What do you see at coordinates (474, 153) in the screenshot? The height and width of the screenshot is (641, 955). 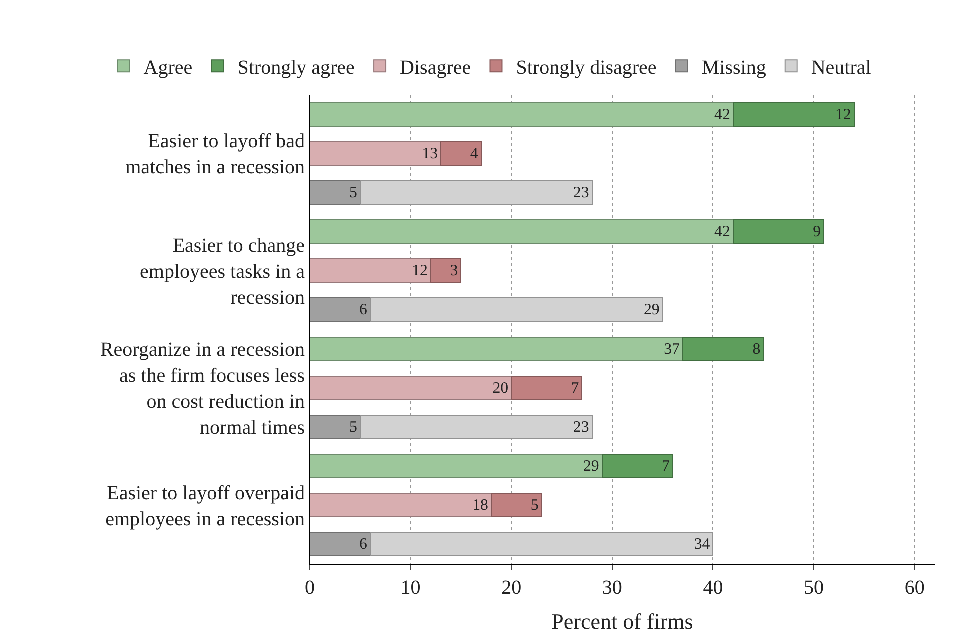 I see `data-label: 4` at bounding box center [474, 153].